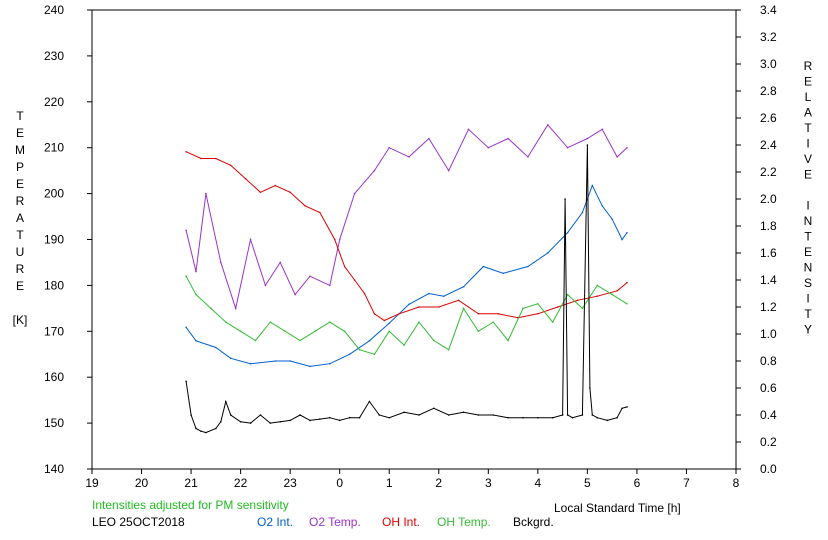 The height and width of the screenshot is (540, 828). Describe the element at coordinates (339, 483) in the screenshot. I see `x-tick-label: 0` at that location.